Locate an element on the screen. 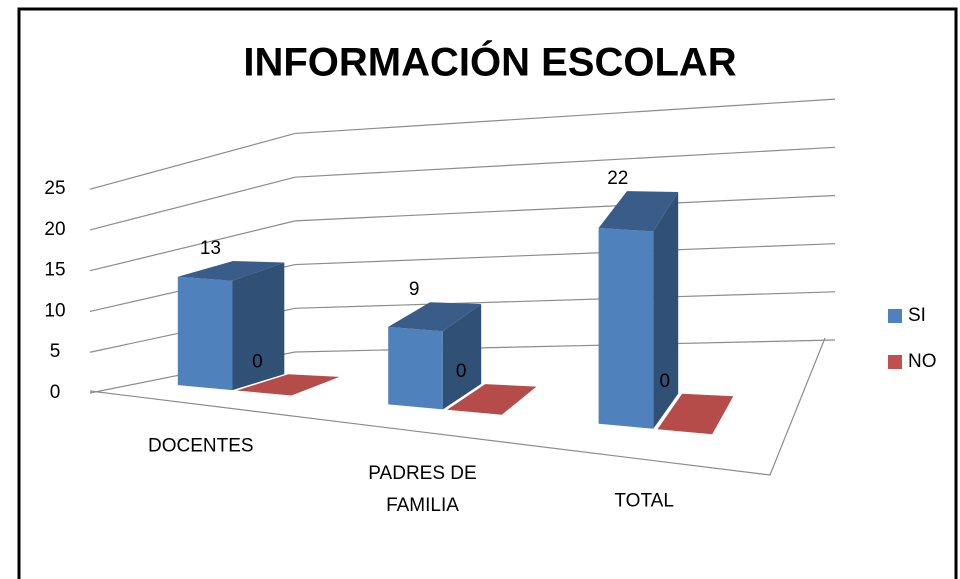 Image resolution: width=960 pixels, height=579 pixels. y-tick-label: 5 is located at coordinates (55, 351).